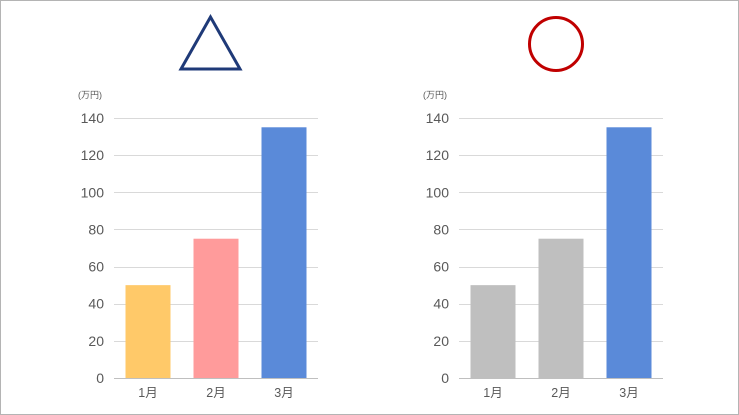 This screenshot has width=739, height=415. I want to click on triangle-icon, so click(210, 42).